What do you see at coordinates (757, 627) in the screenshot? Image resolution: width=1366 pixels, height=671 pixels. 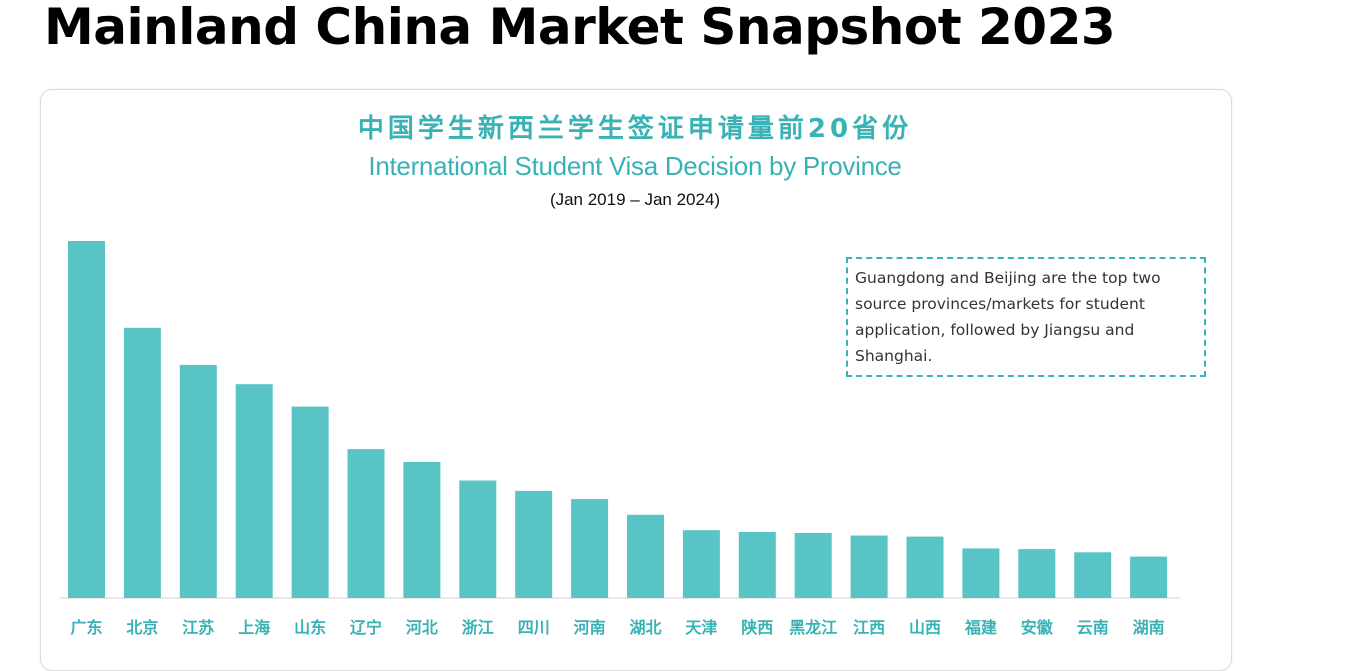 I see `x-tick-label: 陕西` at bounding box center [757, 627].